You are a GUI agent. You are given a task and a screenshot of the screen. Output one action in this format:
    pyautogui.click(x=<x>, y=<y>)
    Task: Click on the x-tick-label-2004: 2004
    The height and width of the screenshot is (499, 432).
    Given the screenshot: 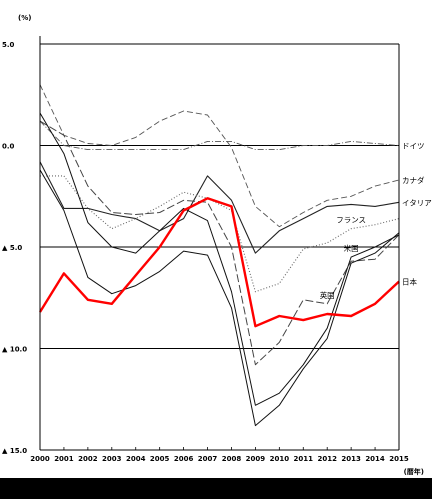 What is the action you would take?
    pyautogui.click(x=136, y=459)
    